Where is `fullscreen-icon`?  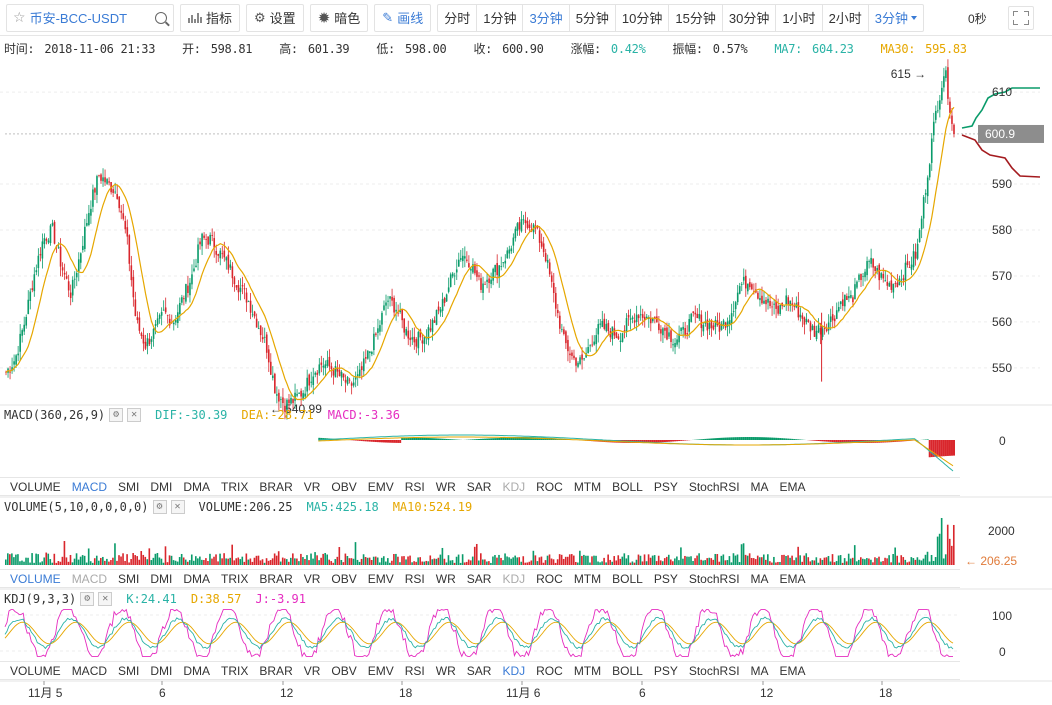
fullscreen-icon is located at coordinates (1021, 18).